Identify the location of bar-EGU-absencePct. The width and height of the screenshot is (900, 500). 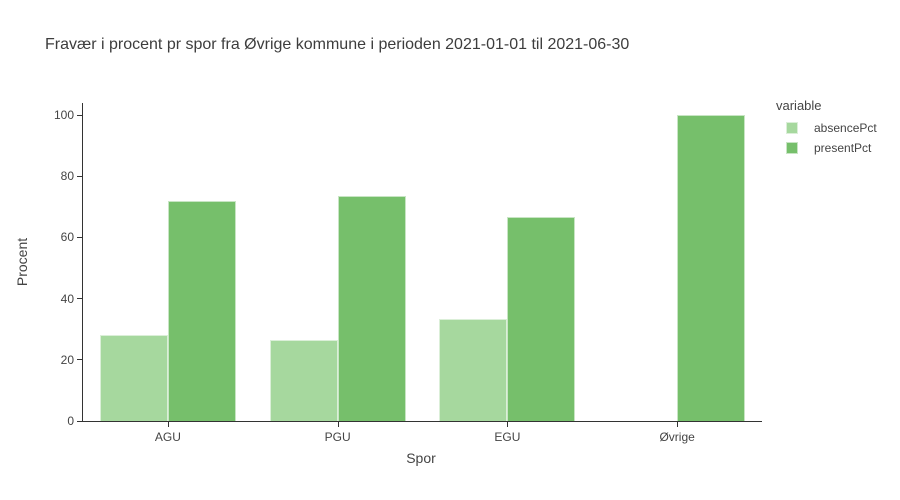
(473, 370).